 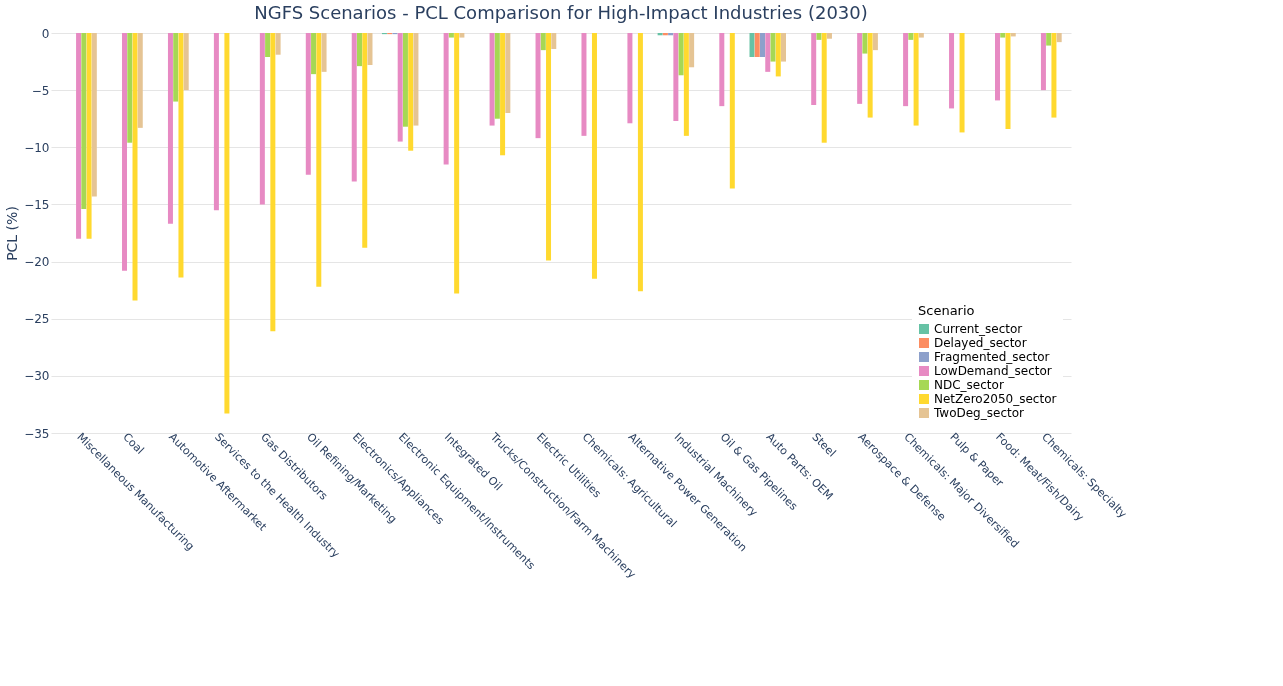 What do you see at coordinates (978, 329) in the screenshot?
I see `legend-label: Current_sector` at bounding box center [978, 329].